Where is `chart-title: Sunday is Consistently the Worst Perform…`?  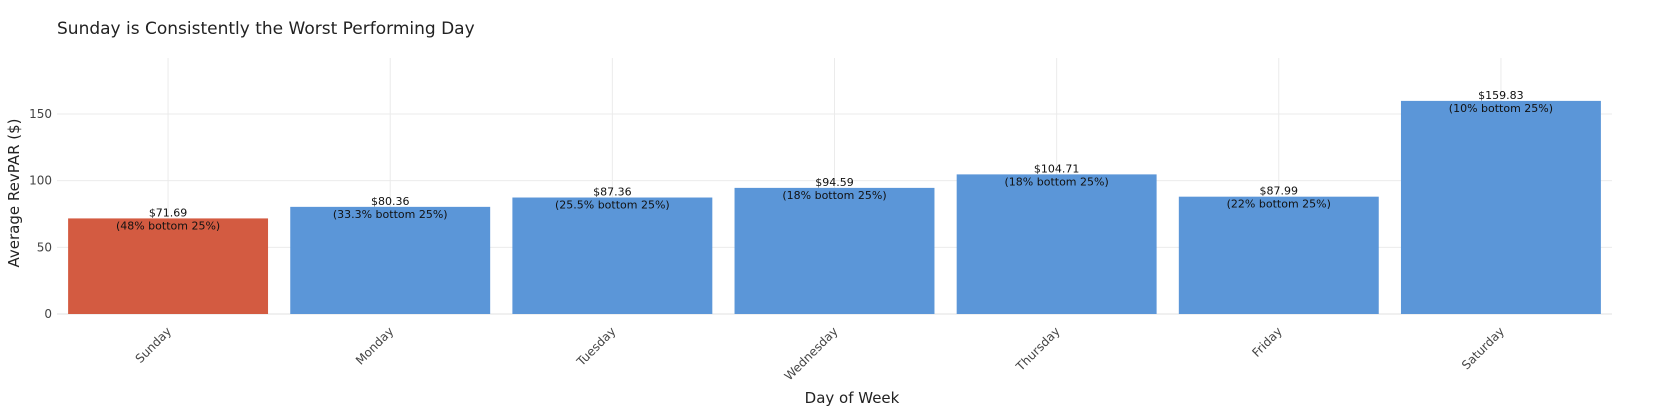 chart-title: Sunday is Consistently the Worst Perform… is located at coordinates (266, 29).